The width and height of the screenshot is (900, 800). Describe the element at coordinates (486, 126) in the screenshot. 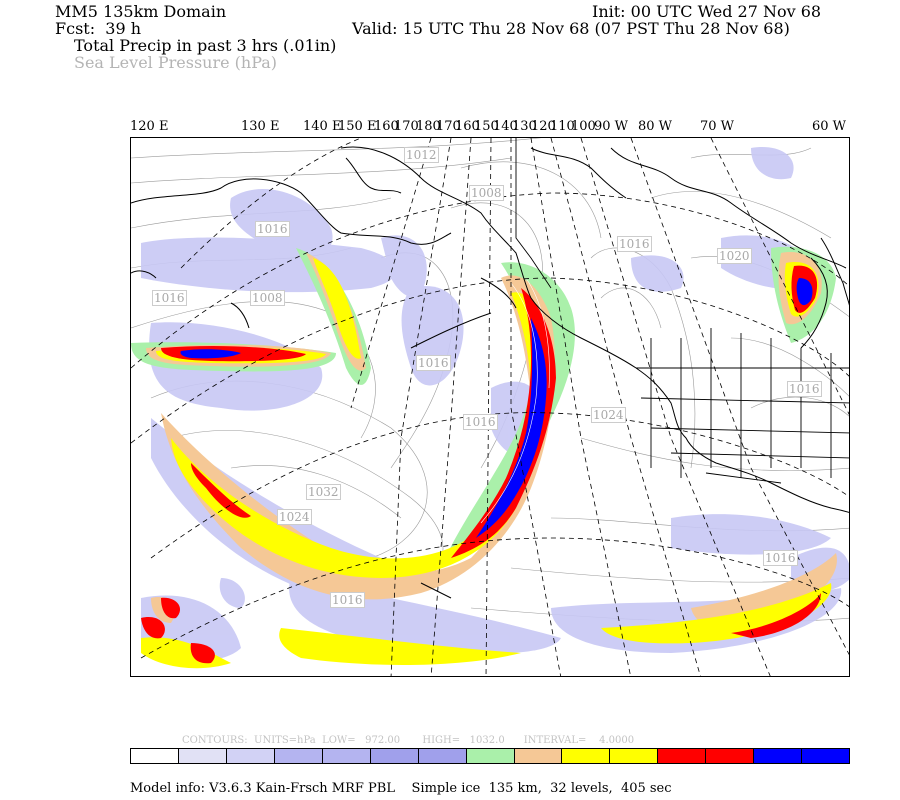

I see `lon-label: 150` at that location.